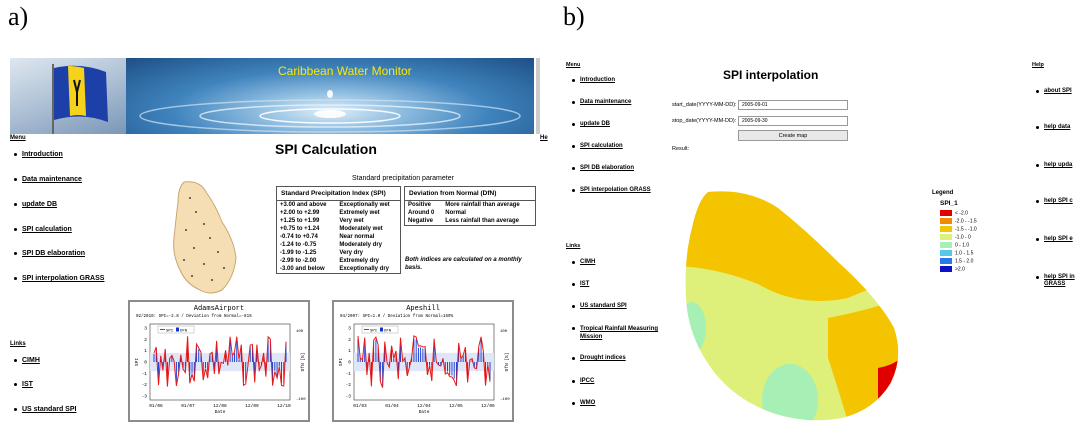 This screenshot has height=426, width=1088. Describe the element at coordinates (349, 340) in the screenshot. I see `y-tick-label: 2` at that location.